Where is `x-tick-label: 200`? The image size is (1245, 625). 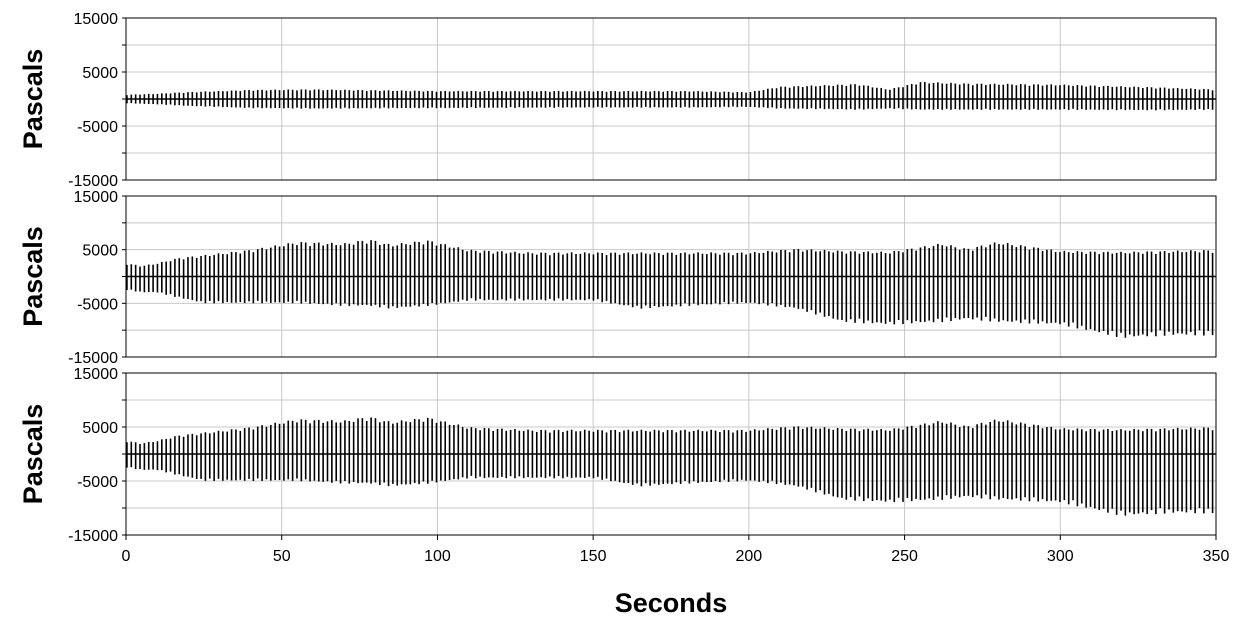
x-tick-label: 200 is located at coordinates (749, 556).